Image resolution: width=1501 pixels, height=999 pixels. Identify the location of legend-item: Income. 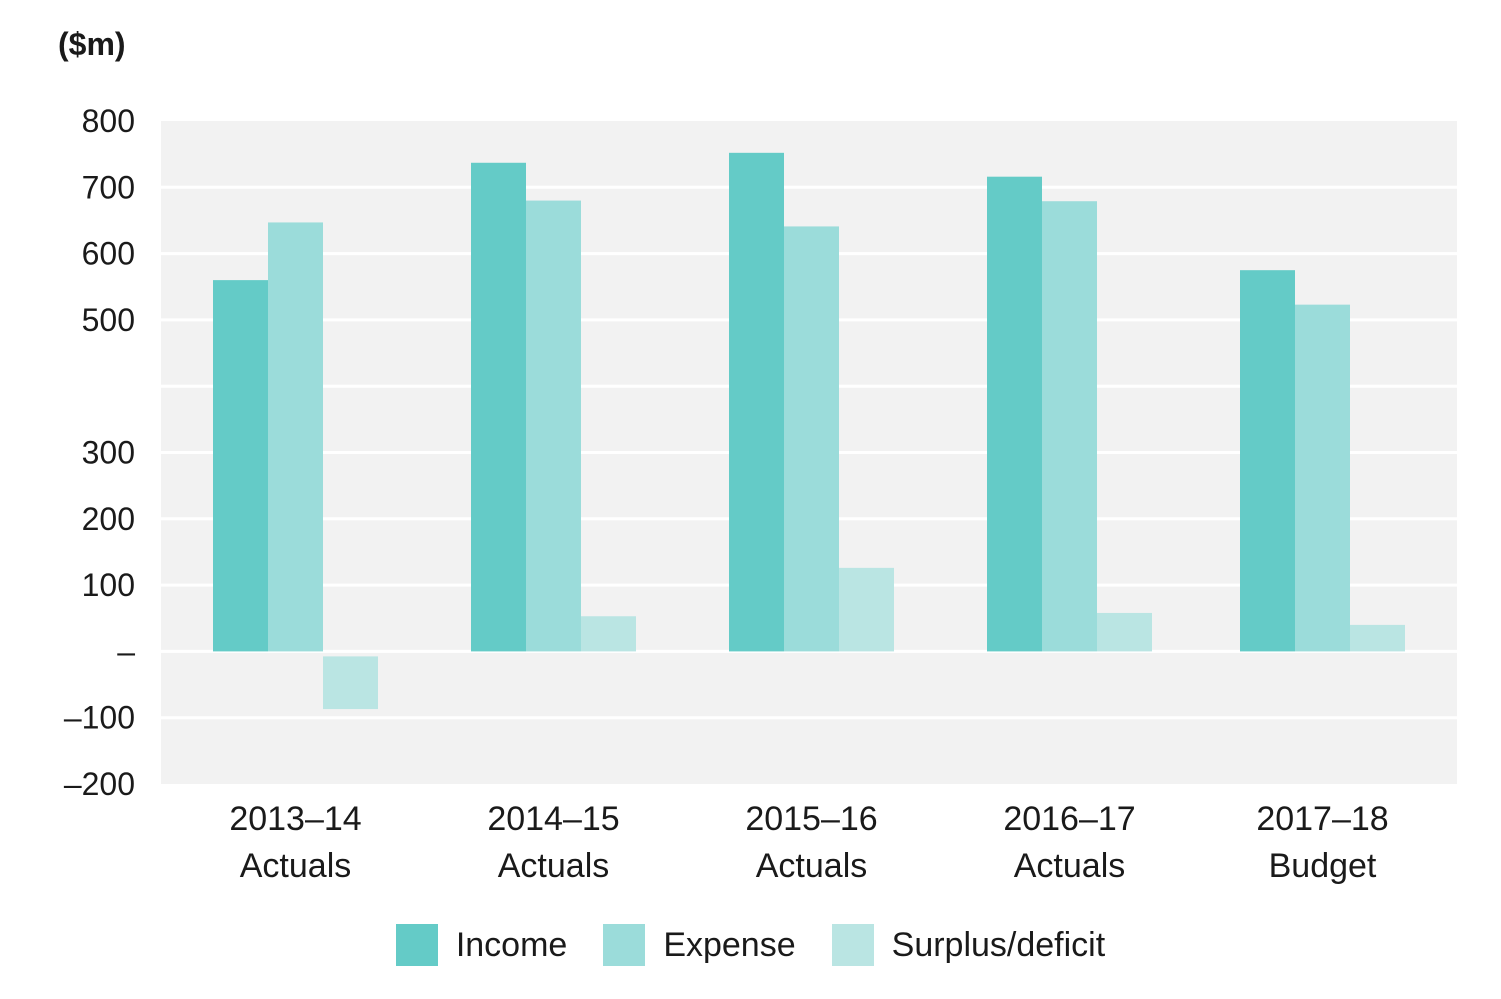
(481, 945).